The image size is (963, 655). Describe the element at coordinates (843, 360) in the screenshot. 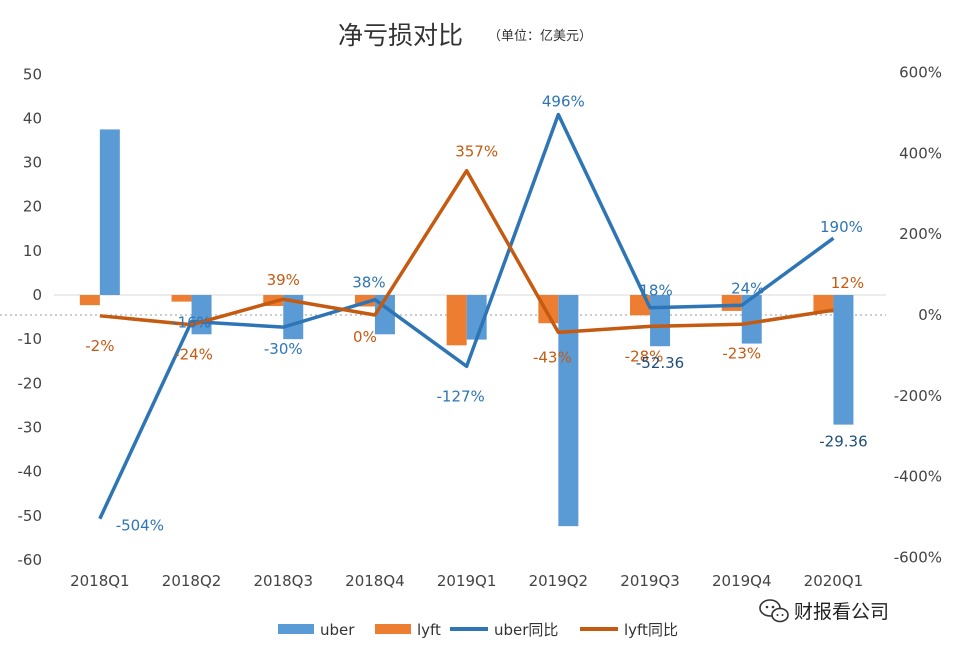

I see `bar-uber-2020Q1` at that location.